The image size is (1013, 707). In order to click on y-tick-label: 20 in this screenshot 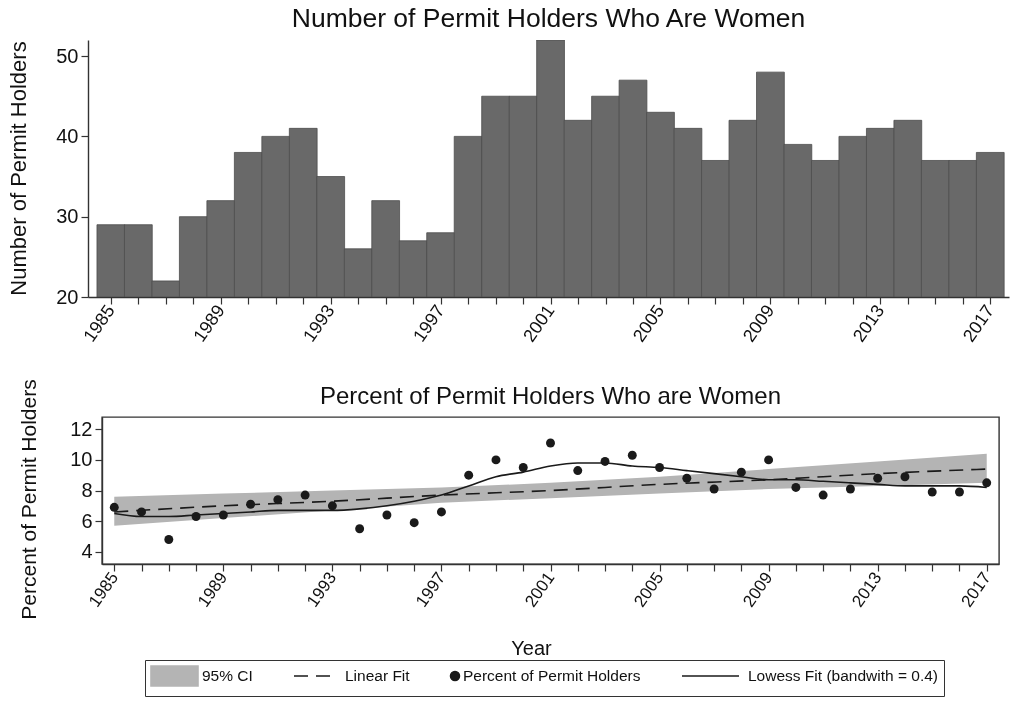, I will do `click(67, 296)`.